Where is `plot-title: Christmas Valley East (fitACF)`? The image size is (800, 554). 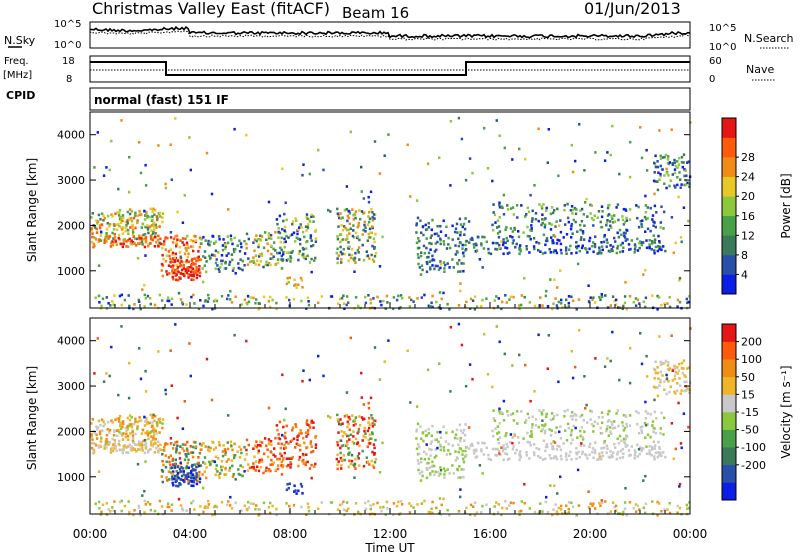
plot-title: Christmas Valley East (fitACF) is located at coordinates (211, 9).